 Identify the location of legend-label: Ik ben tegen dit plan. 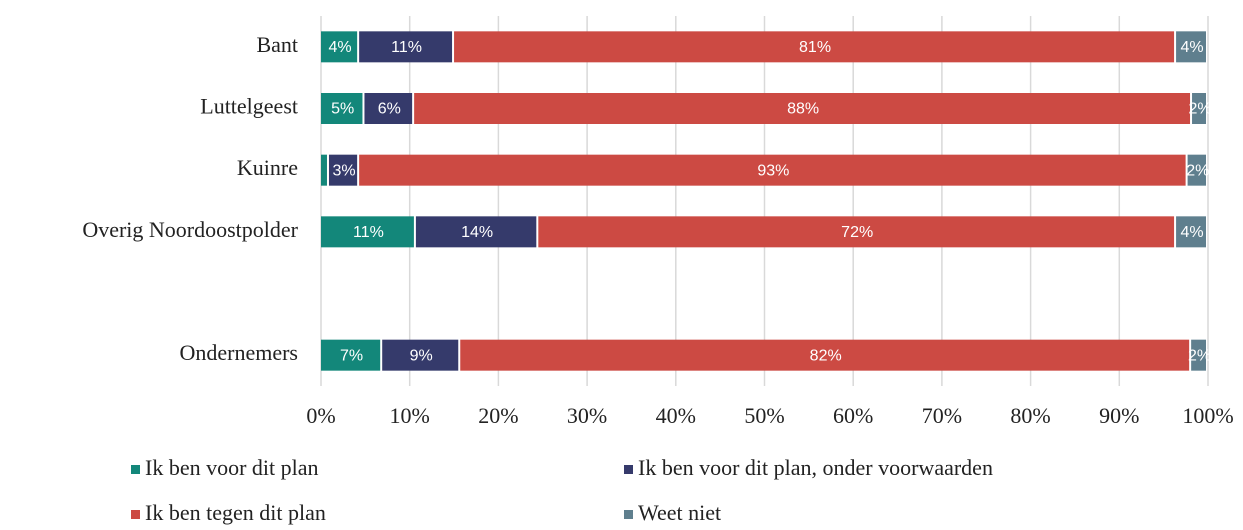
(235, 512).